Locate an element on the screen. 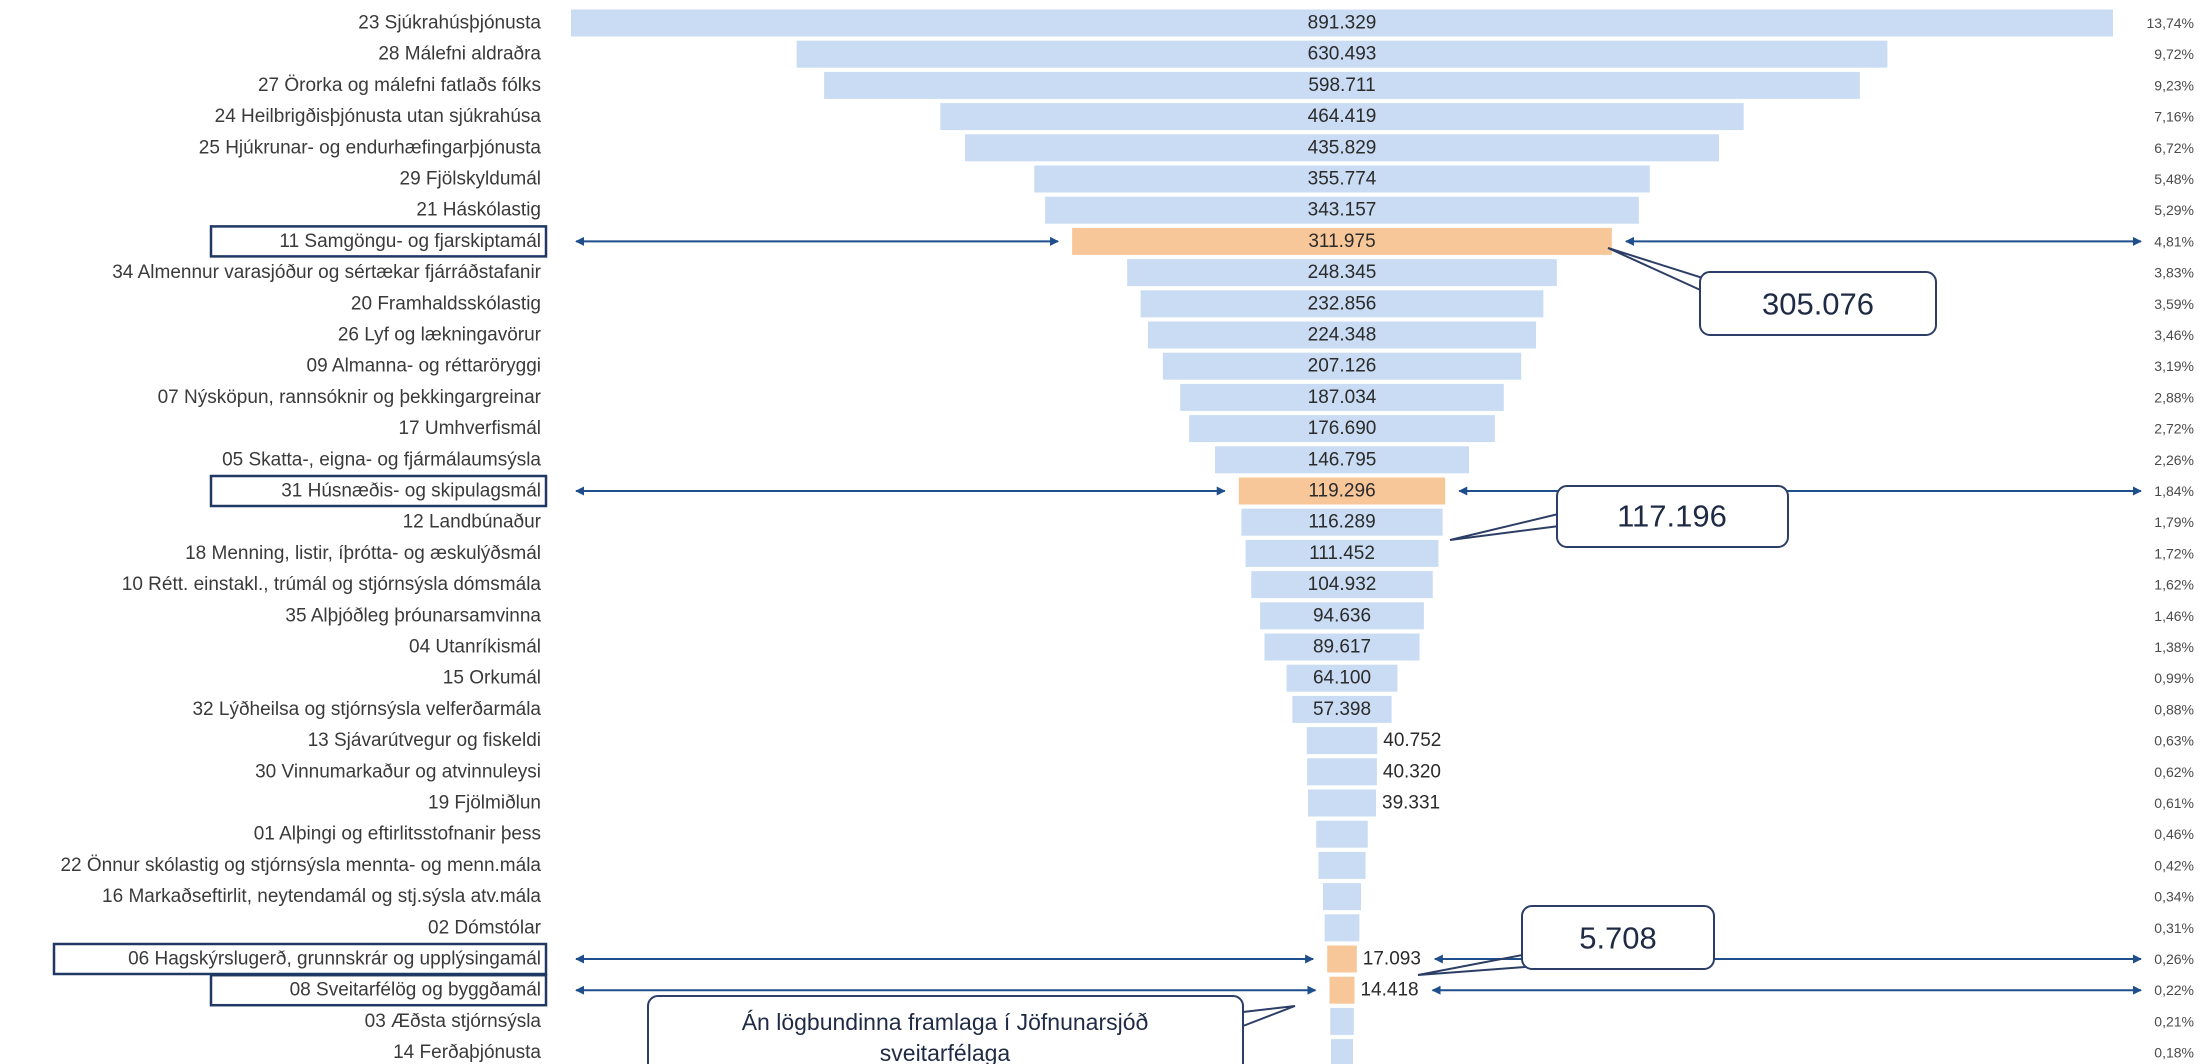  category-label: 26 Lyf og lækningavörur is located at coordinates (440, 335).